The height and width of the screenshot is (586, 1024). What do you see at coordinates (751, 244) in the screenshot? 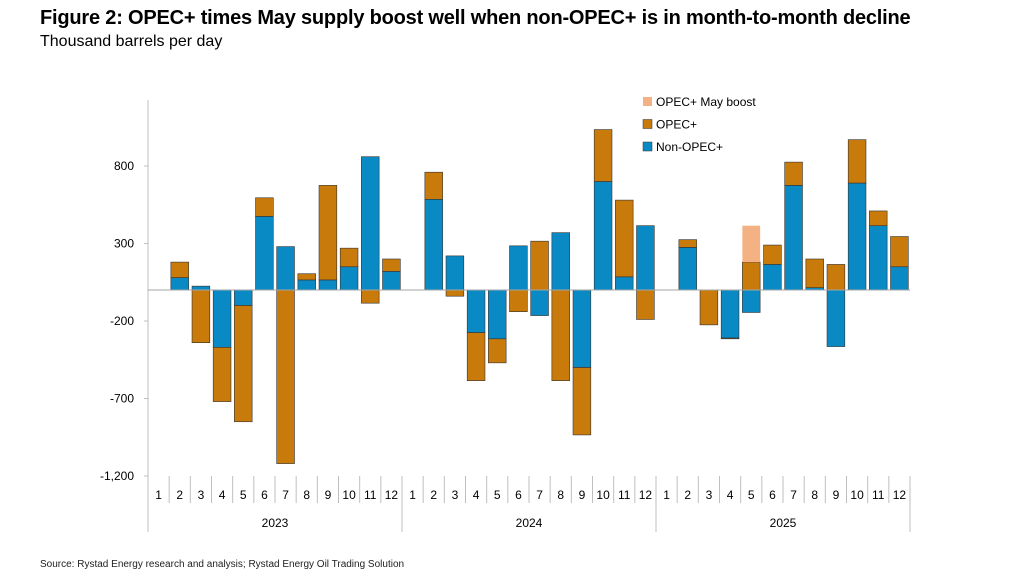
I see `bar-may-boost` at bounding box center [751, 244].